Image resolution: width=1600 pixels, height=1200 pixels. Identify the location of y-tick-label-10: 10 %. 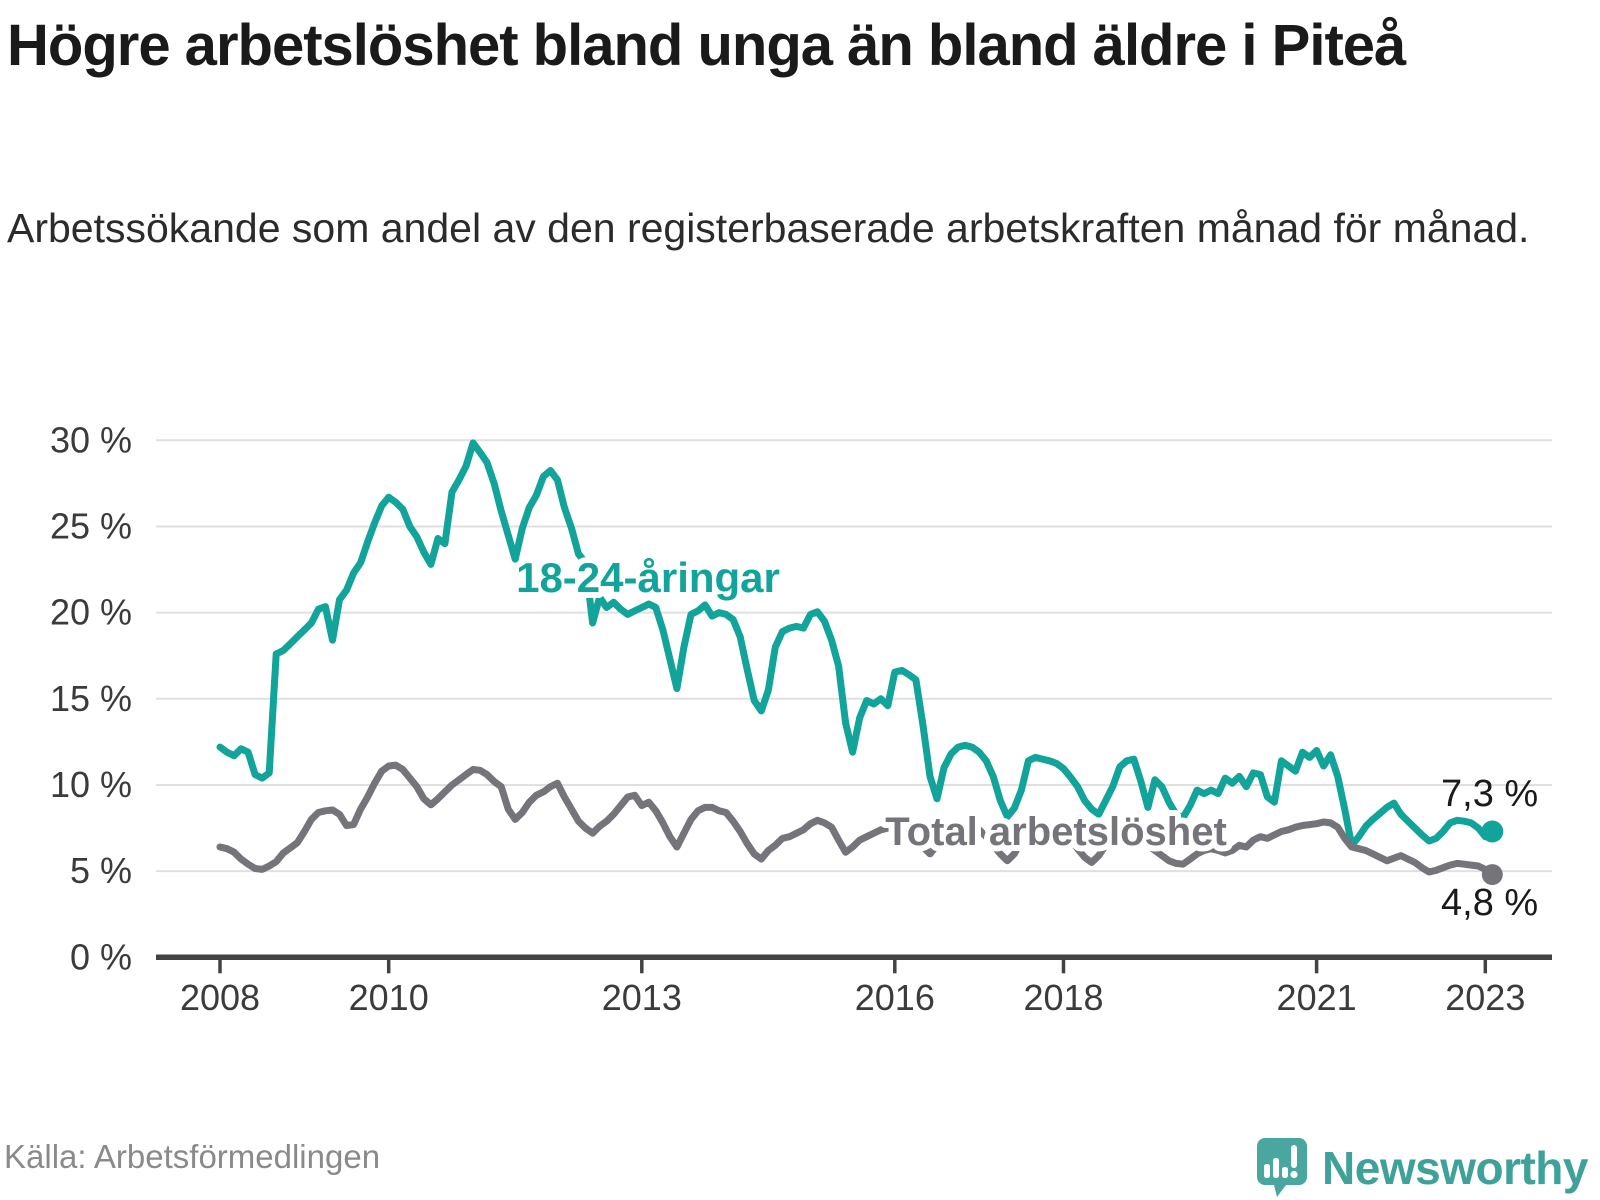
(91, 784).